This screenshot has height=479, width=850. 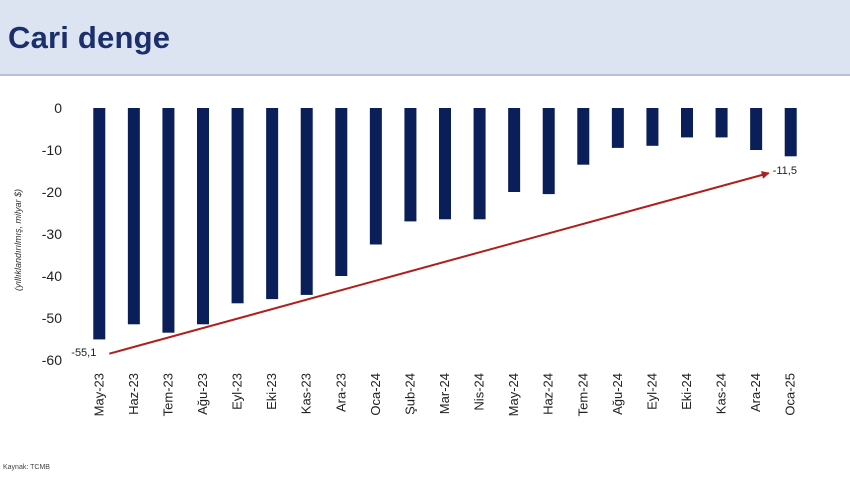 I want to click on y-tick-label: -40, so click(x=52, y=276).